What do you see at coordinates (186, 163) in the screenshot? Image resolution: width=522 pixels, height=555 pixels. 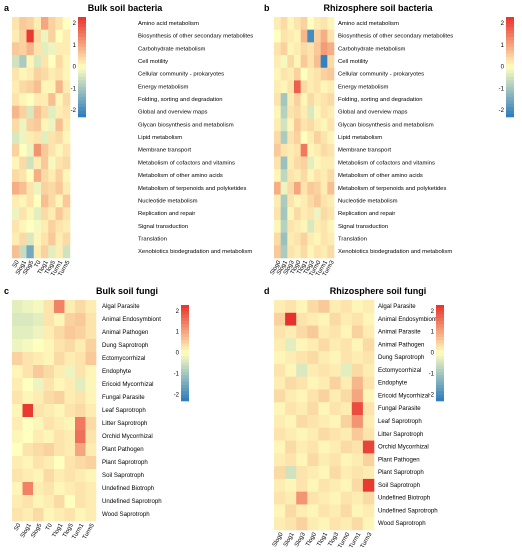 I see `row-label: Metabolism of cofactors and vitamins` at bounding box center [186, 163].